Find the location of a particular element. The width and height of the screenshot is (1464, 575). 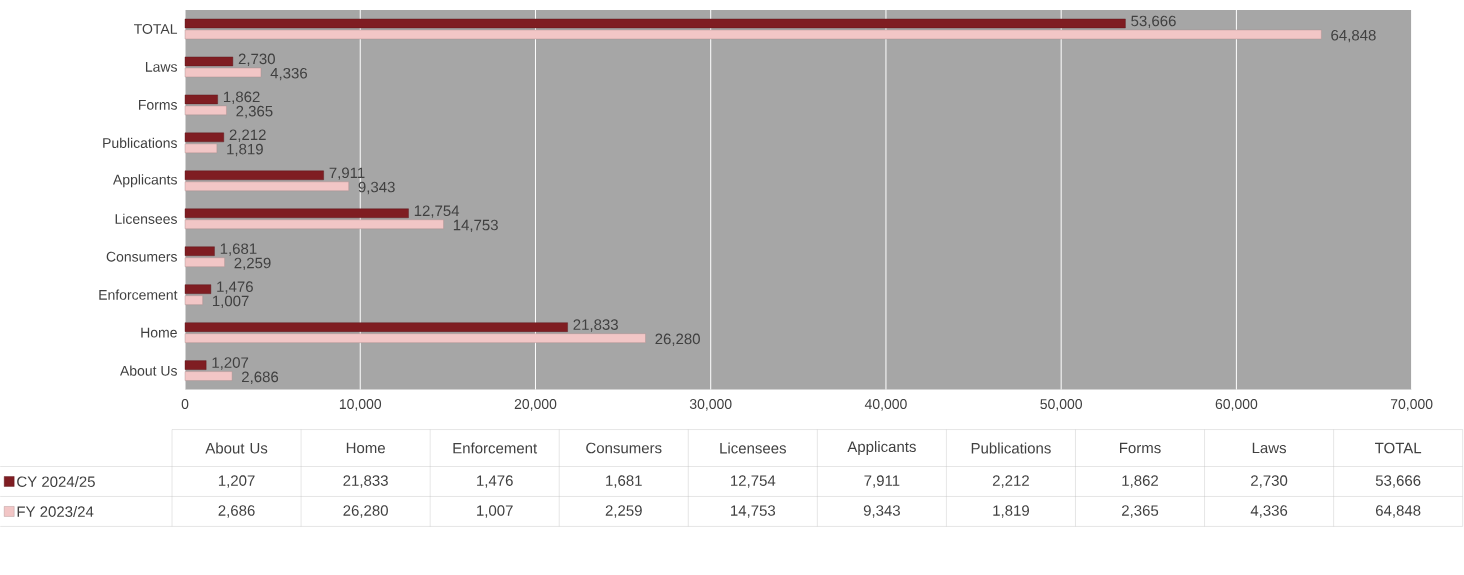

data-label: 4,336 is located at coordinates (289, 74).